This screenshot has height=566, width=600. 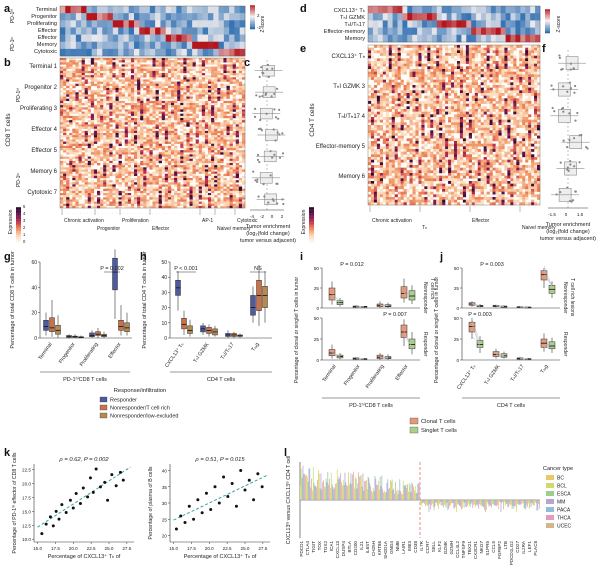 I want to click on expression-legend-swatch, so click(x=18, y=209).